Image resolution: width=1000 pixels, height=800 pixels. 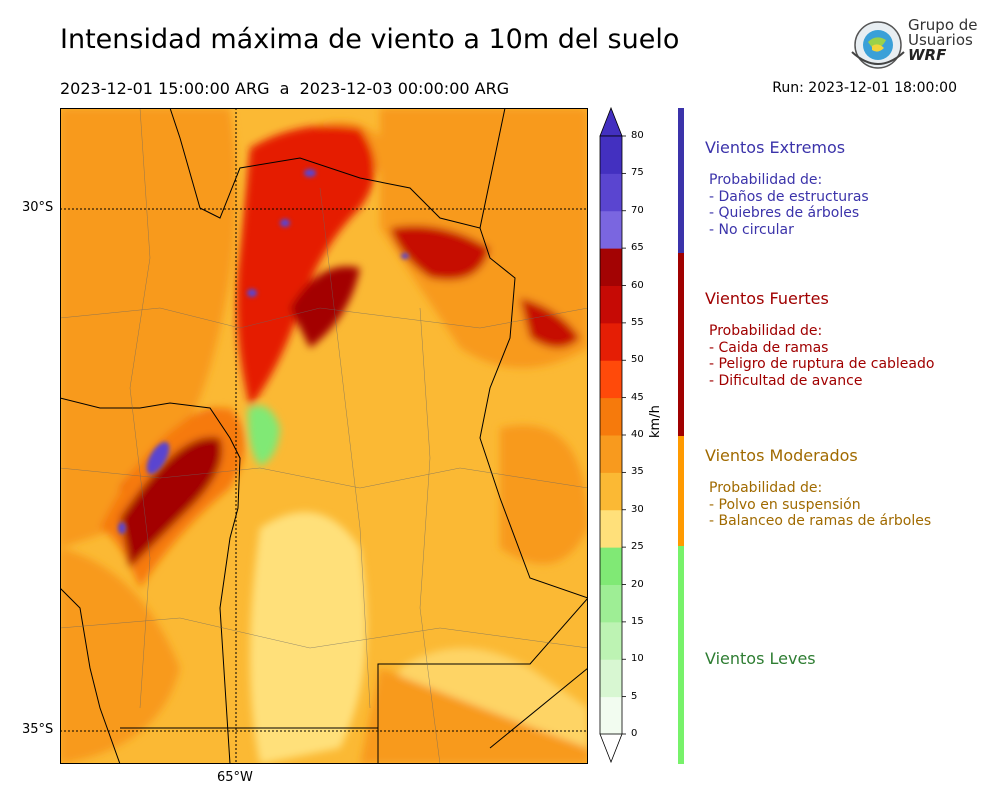 What do you see at coordinates (637, 285) in the screenshot?
I see `colorbar-tick-label: 60` at bounding box center [637, 285].